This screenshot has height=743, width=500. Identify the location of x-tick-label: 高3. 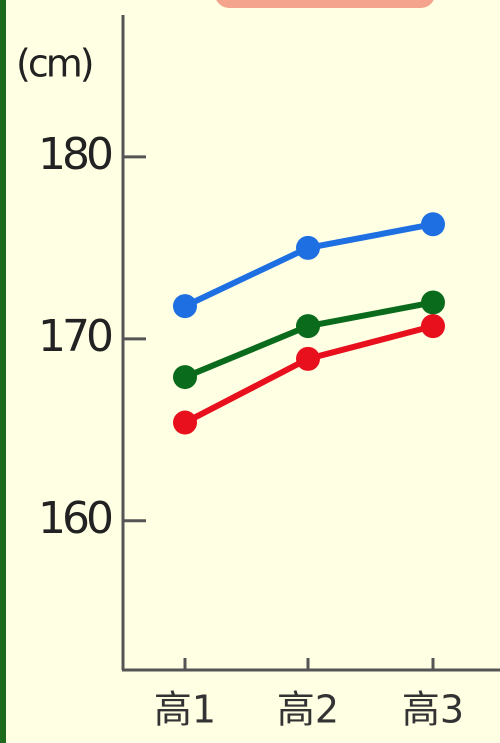
(433, 710).